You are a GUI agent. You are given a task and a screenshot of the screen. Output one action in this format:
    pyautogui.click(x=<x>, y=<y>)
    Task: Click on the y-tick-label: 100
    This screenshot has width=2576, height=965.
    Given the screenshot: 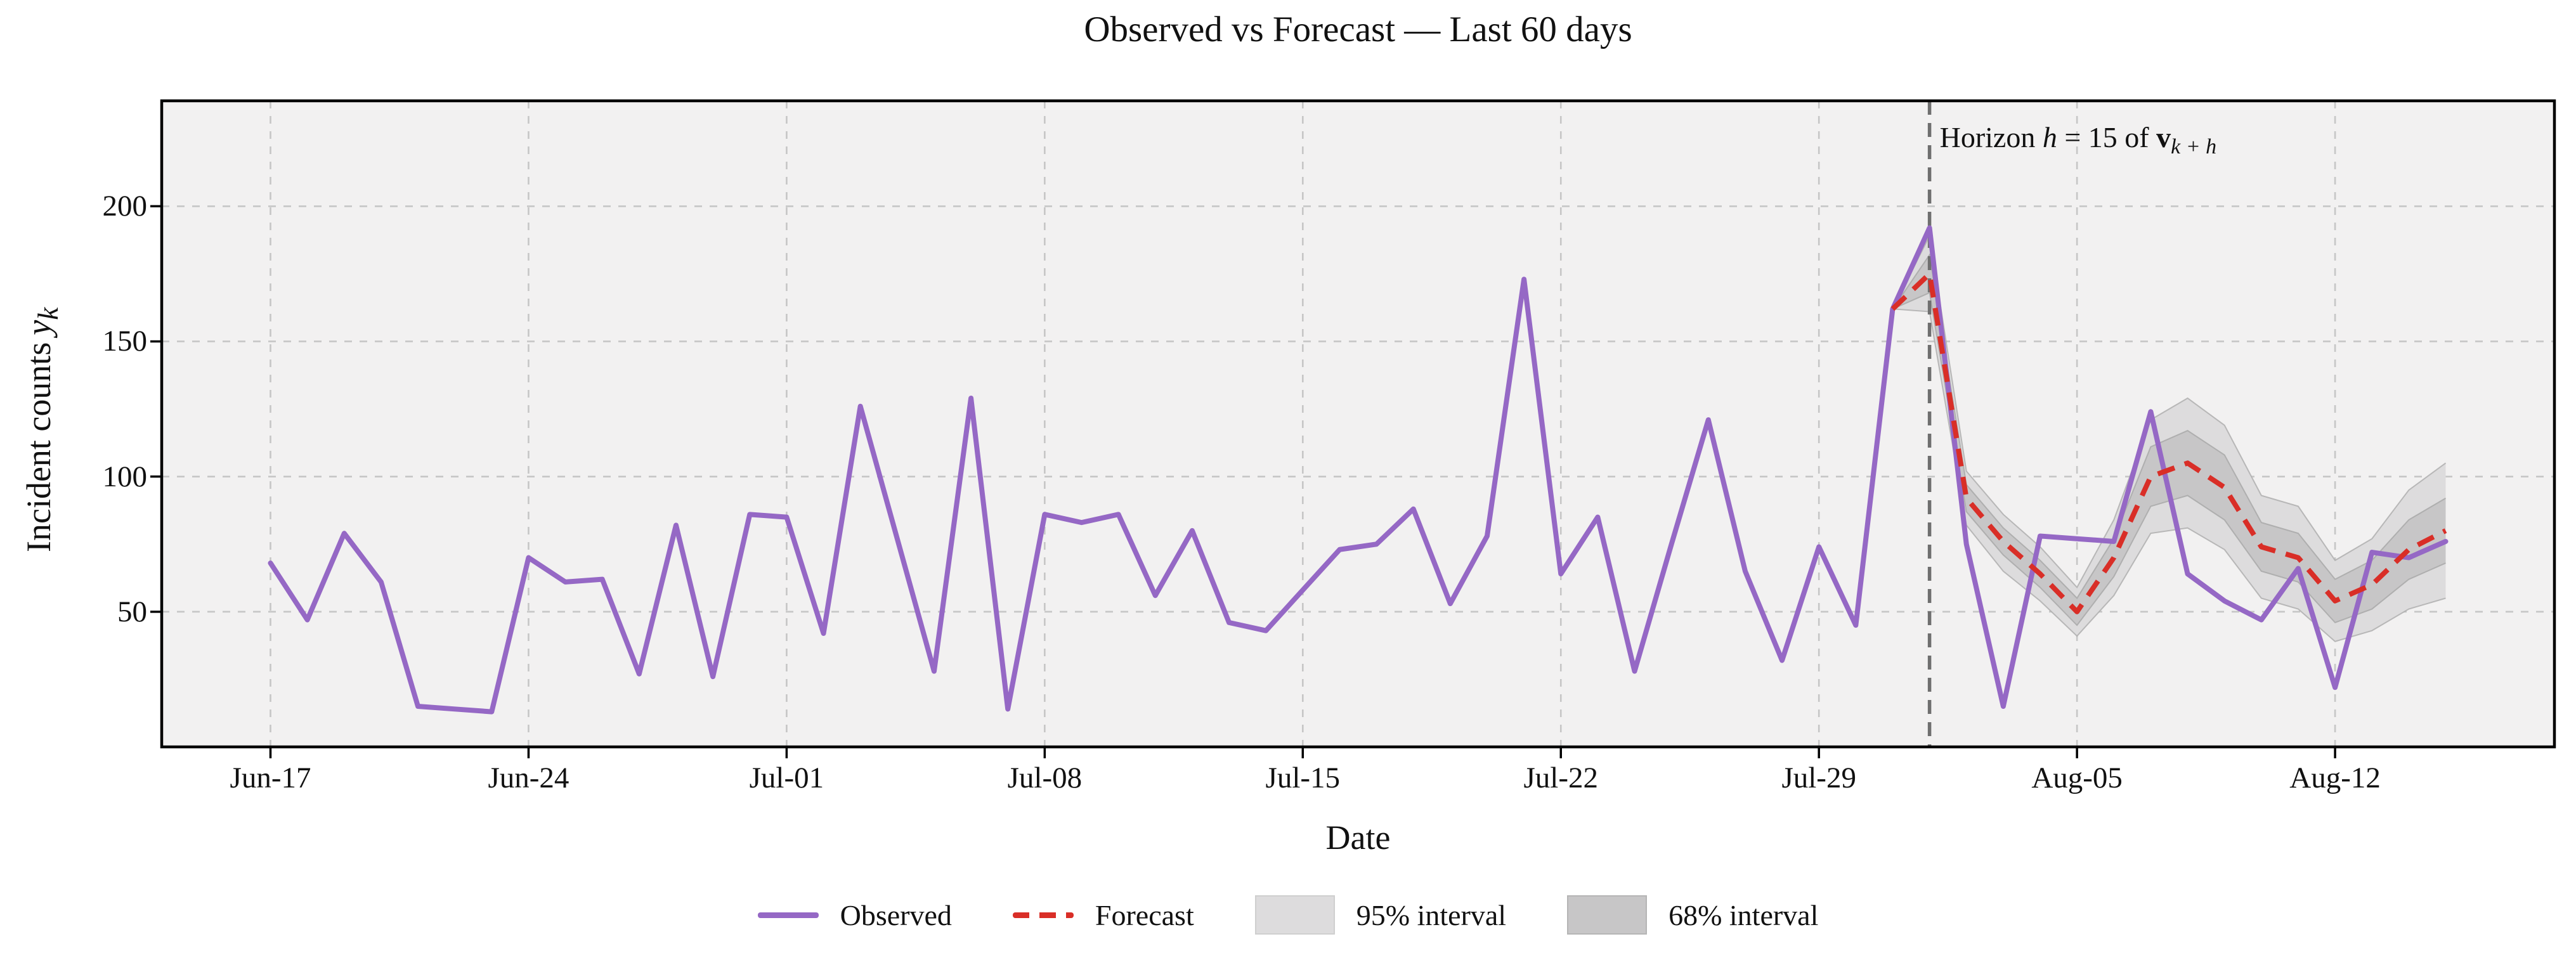 What is the action you would take?
    pyautogui.click(x=125, y=476)
    